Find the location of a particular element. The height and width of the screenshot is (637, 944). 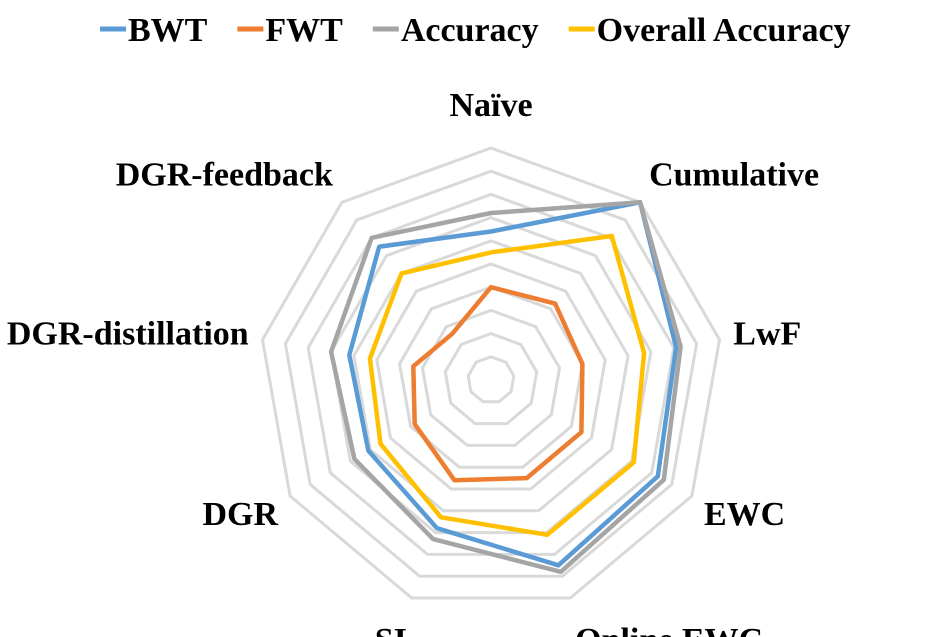

axis-label-online-ewc: Online EWC is located at coordinates (669, 629).